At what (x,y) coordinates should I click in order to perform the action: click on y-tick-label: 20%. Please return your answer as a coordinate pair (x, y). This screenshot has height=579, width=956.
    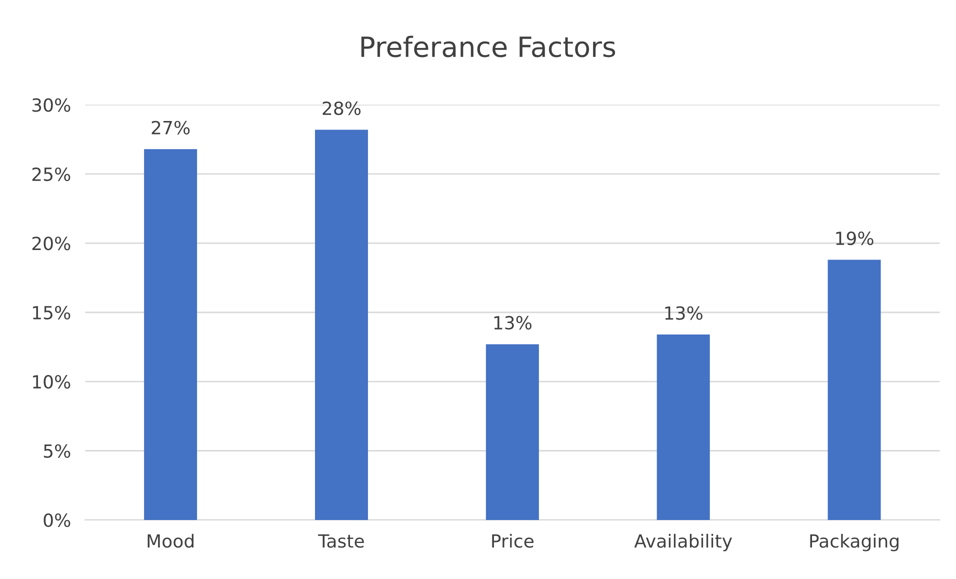
    Looking at the image, I should click on (51, 243).